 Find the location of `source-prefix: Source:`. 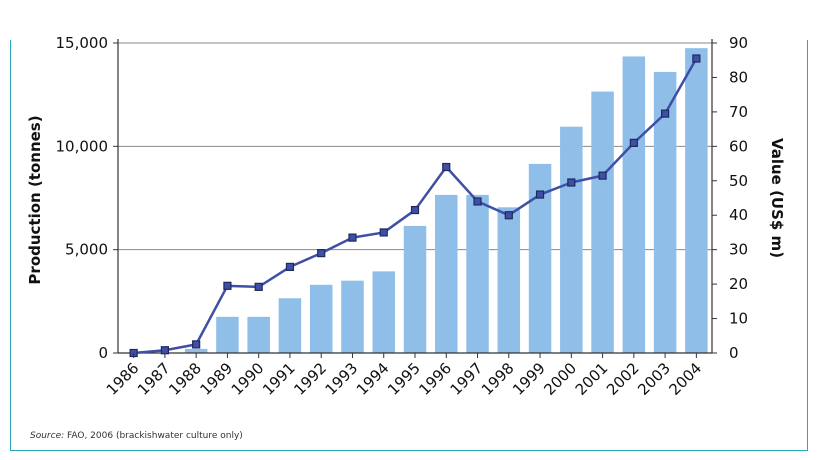

source-prefix: Source: is located at coordinates (47, 436).